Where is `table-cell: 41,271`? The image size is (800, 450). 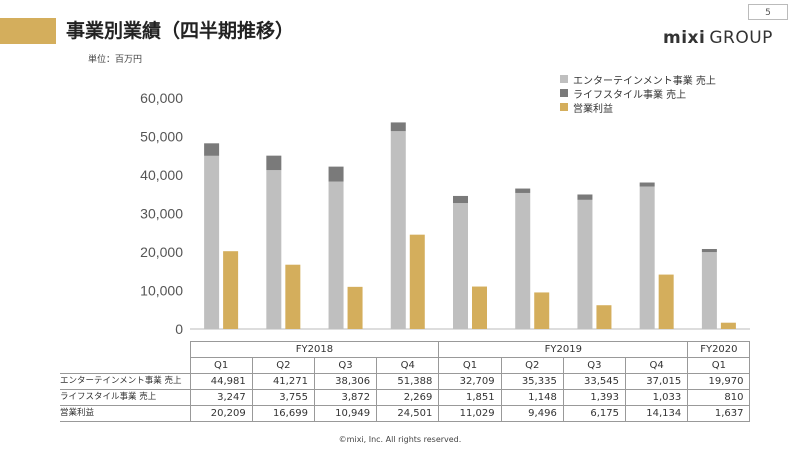 table-cell: 41,271 is located at coordinates (283, 381).